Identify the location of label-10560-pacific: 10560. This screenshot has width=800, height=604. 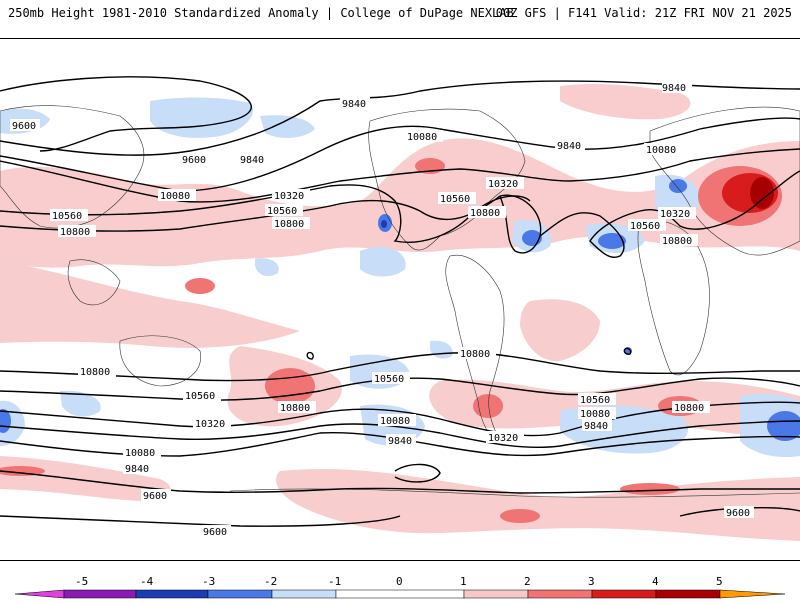
(282, 211).